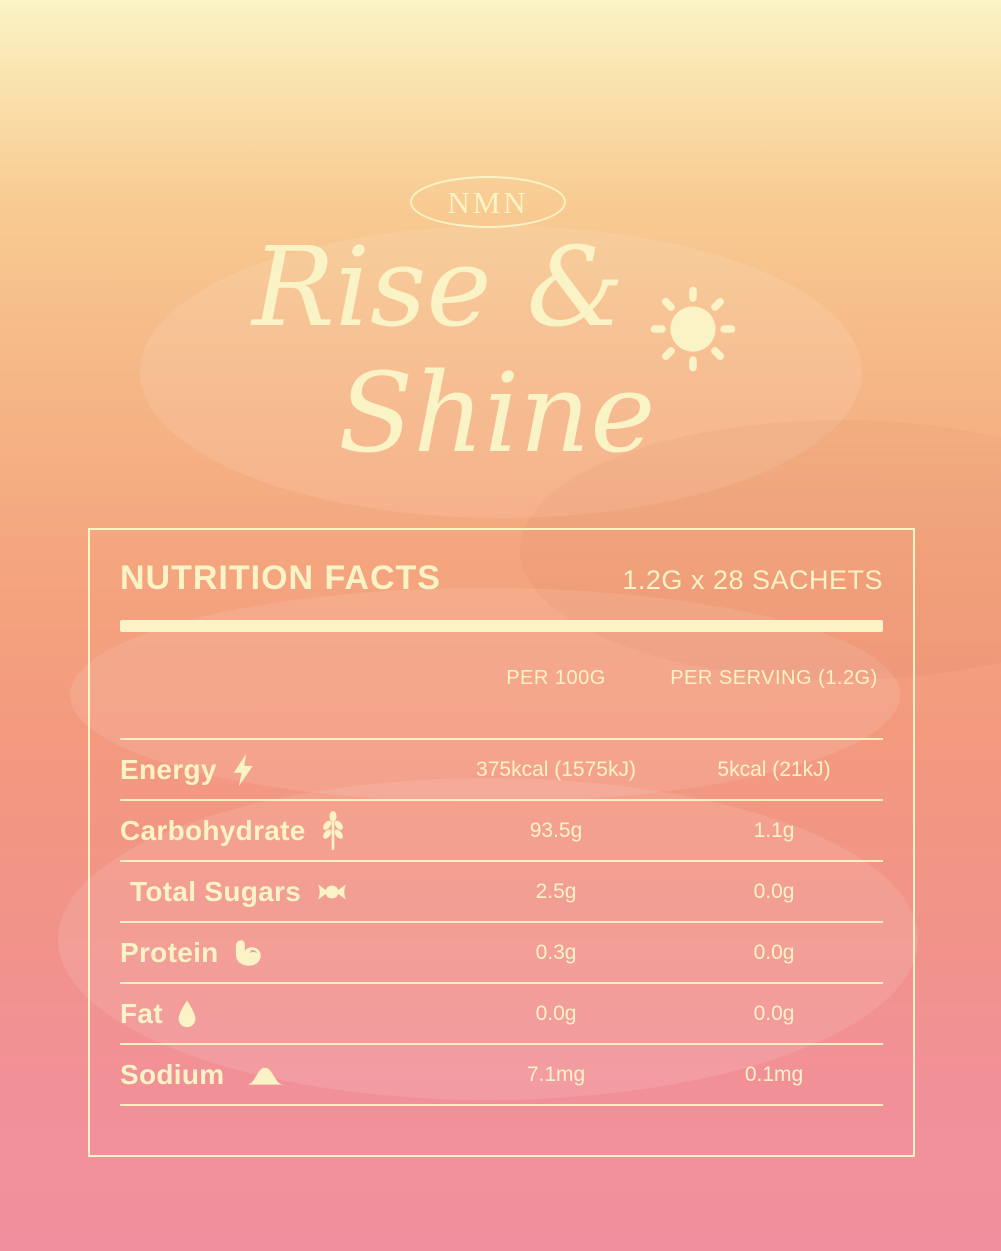 This screenshot has width=1001, height=1251. I want to click on value-per-100g: 93.5g, so click(556, 830).